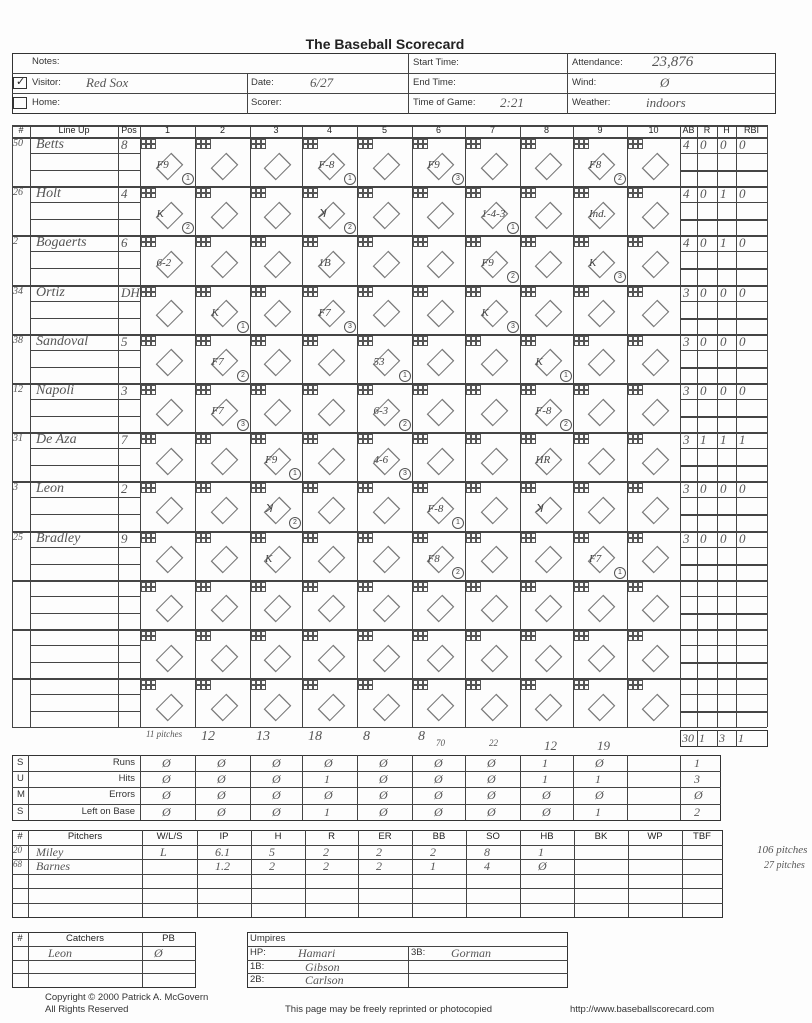 This screenshot has height=1023, width=812. Describe the element at coordinates (55, 390) in the screenshot. I see `player-name: Napoli` at that location.